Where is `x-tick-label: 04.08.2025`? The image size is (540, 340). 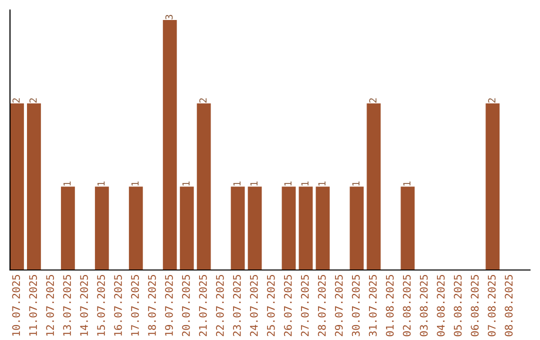
x-tick-label: 04.08.2025 is located at coordinates (440, 305).